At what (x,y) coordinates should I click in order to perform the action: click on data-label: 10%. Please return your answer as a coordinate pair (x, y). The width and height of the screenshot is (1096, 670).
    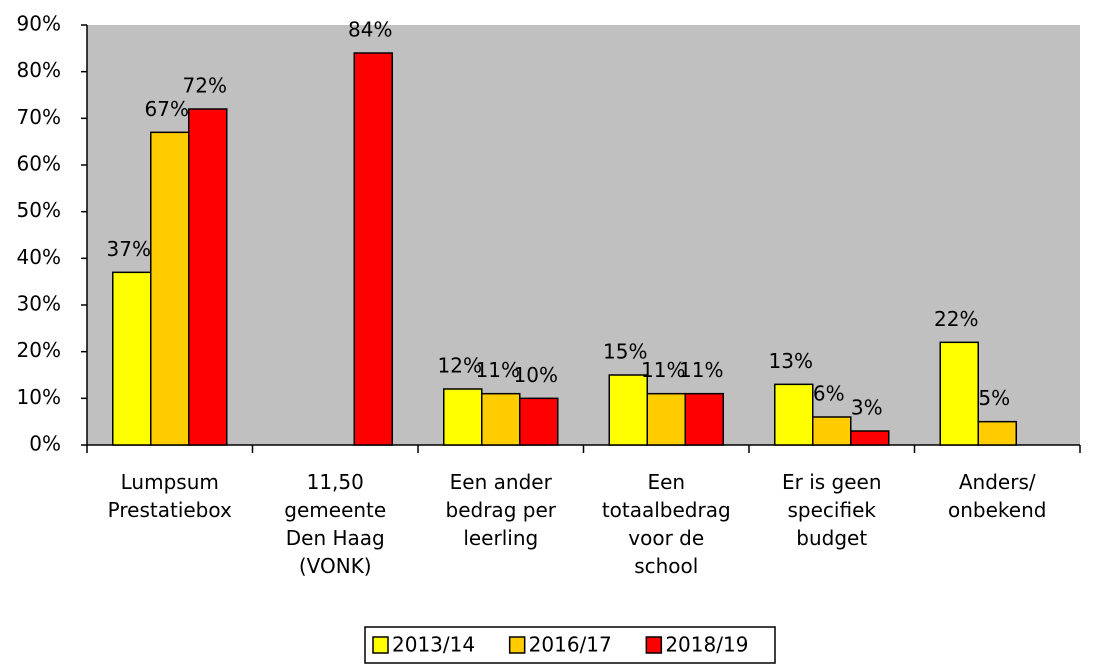
    Looking at the image, I should click on (536, 375).